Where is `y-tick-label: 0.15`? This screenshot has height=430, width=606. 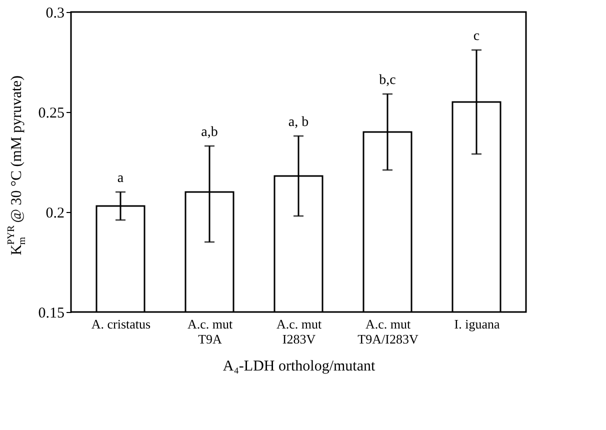
y-tick-label: 0.15 is located at coordinates (51, 314).